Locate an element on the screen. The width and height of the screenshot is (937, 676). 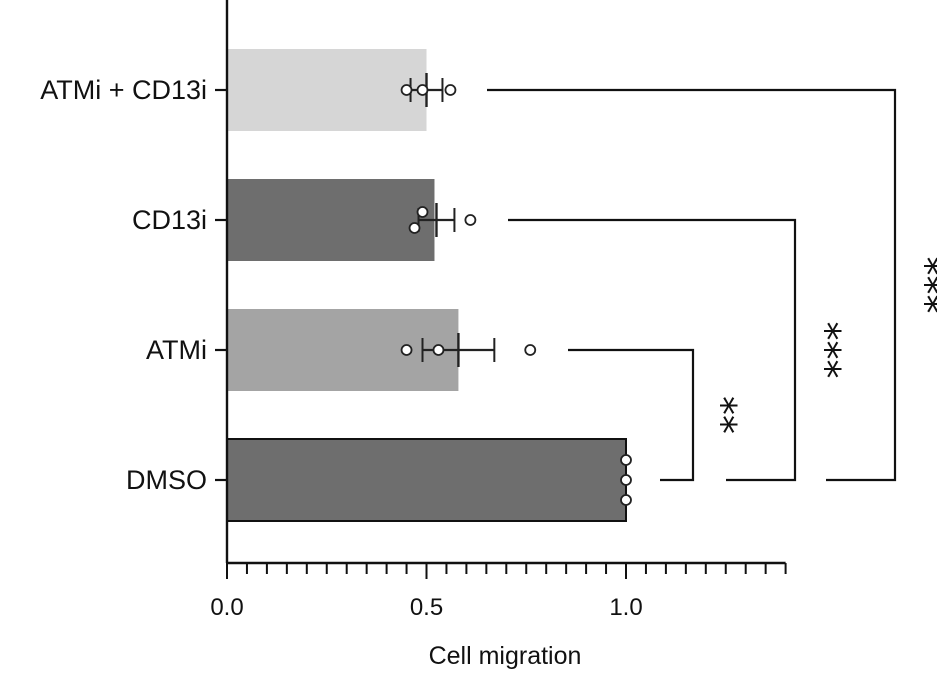
significance-label: ** is located at coordinates (722, 415).